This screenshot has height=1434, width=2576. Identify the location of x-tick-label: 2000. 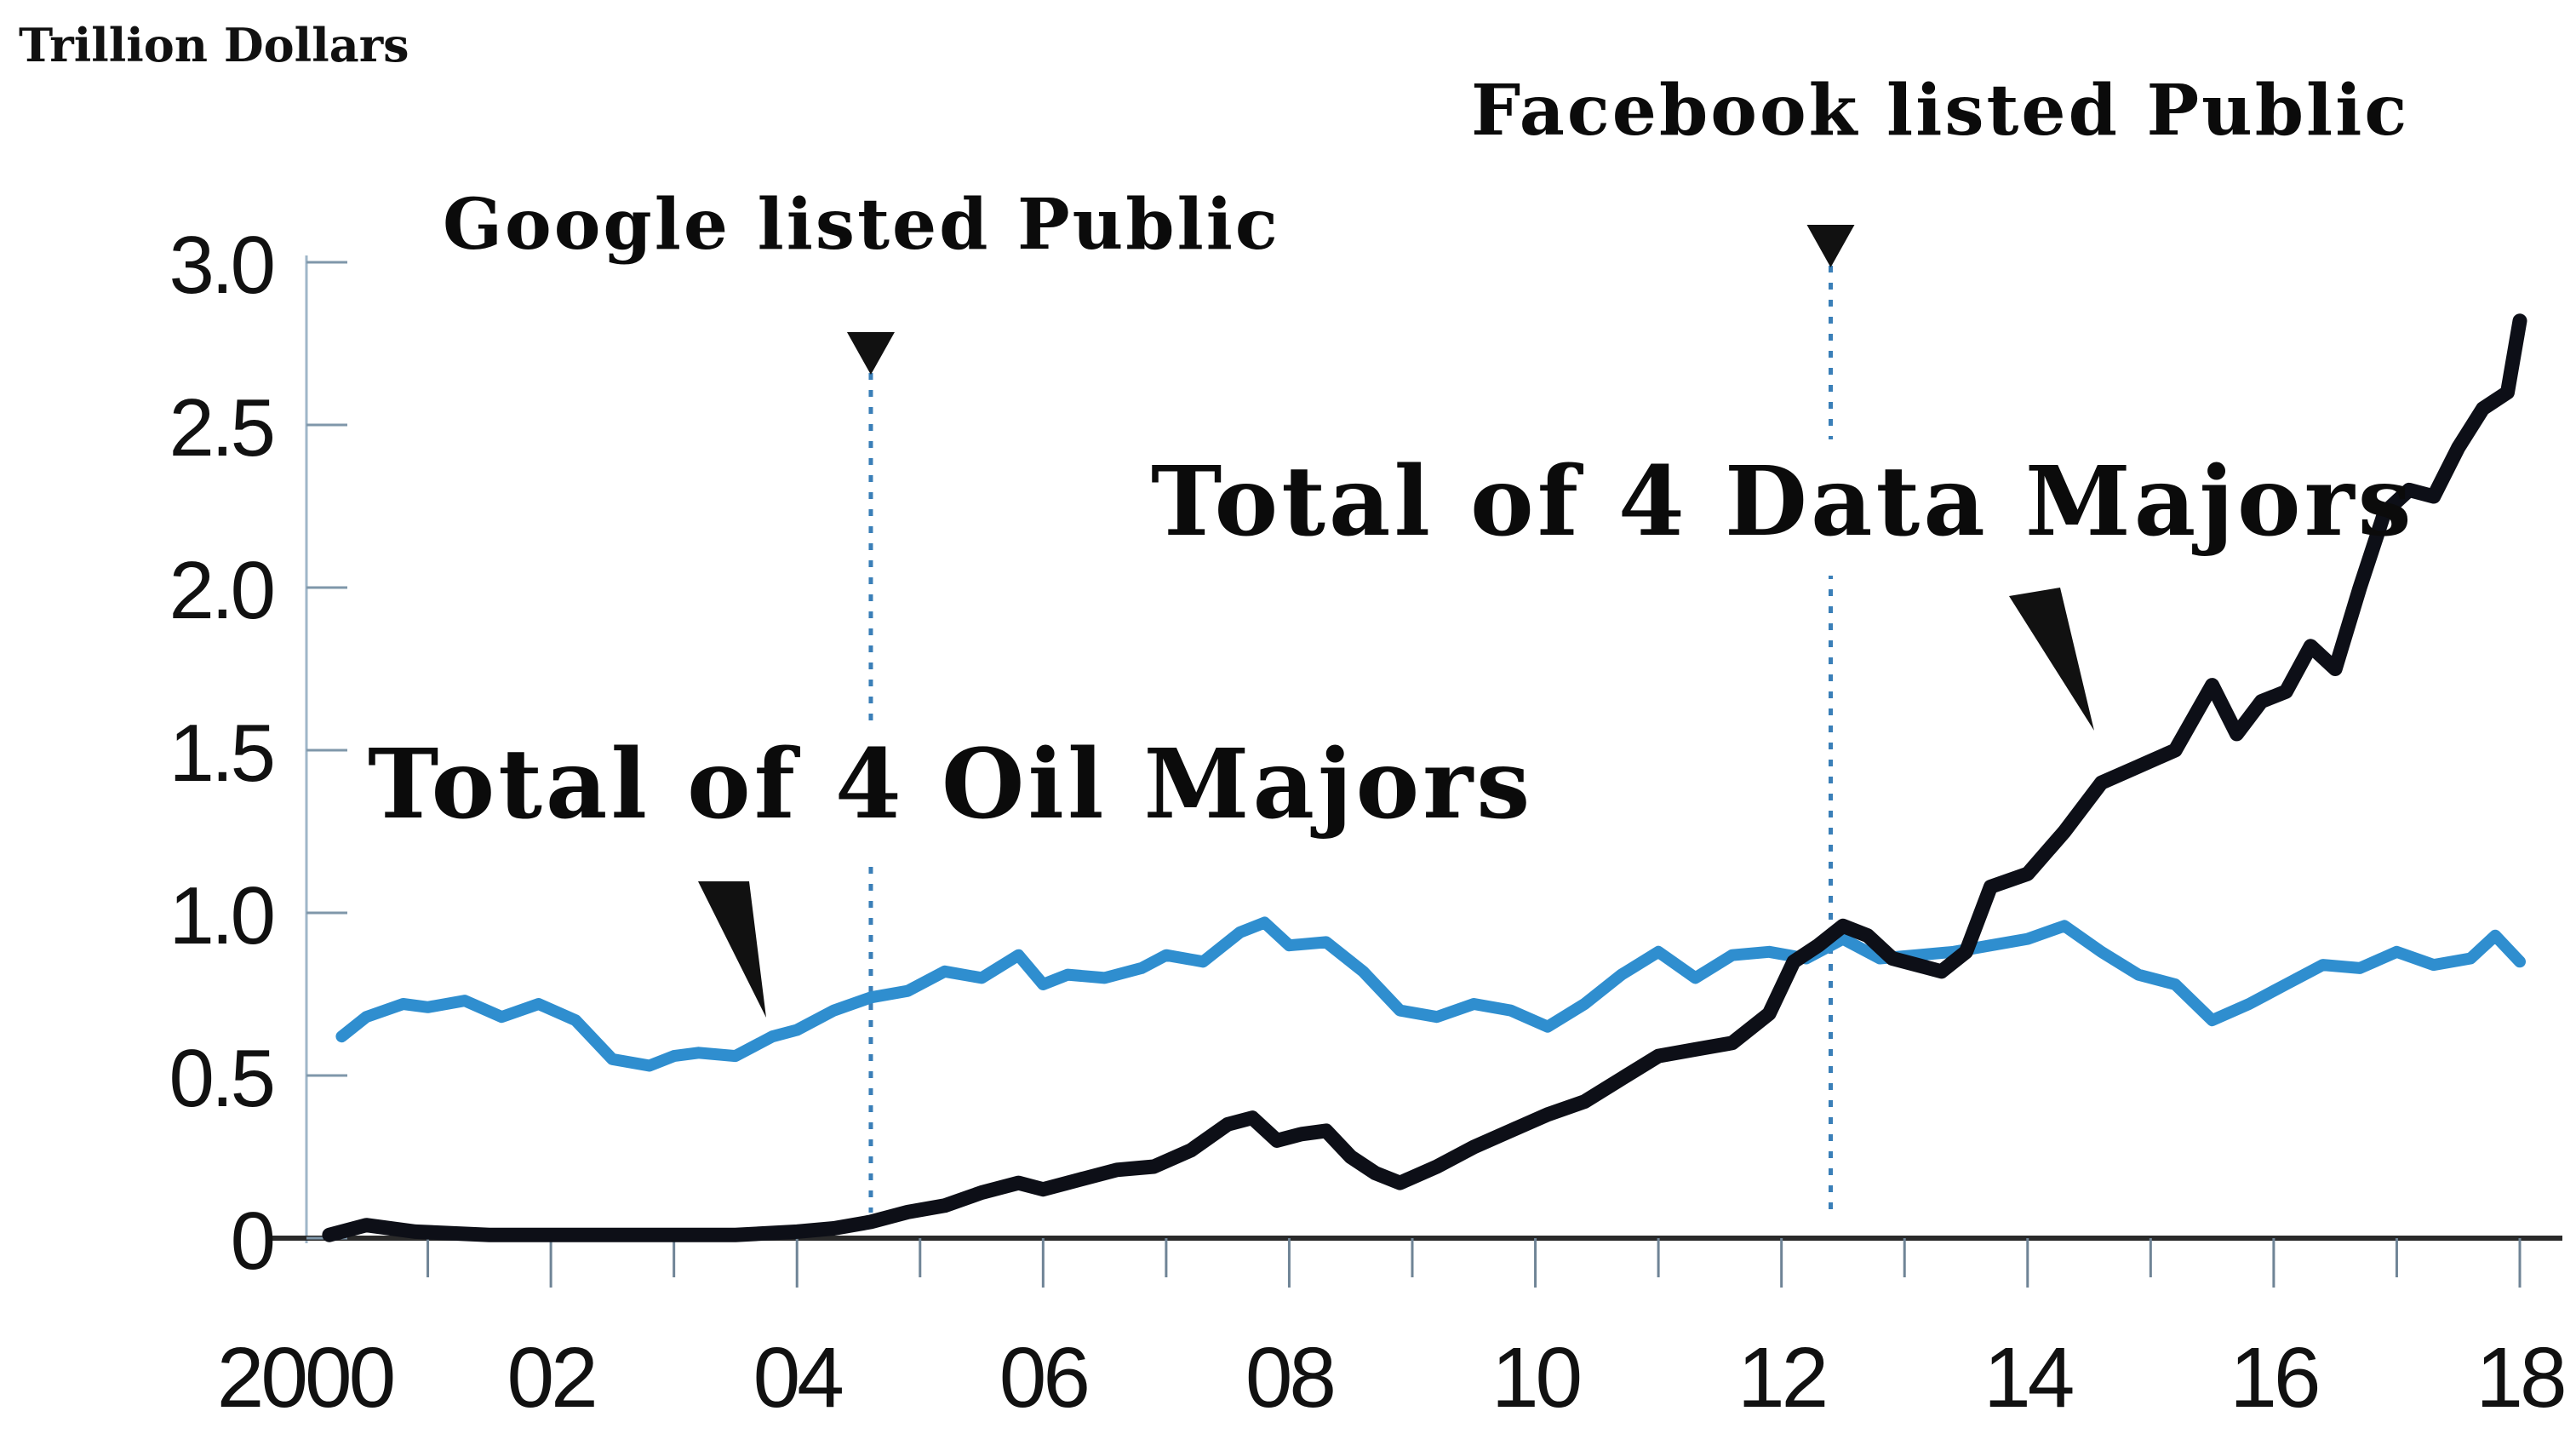
(305, 1377).